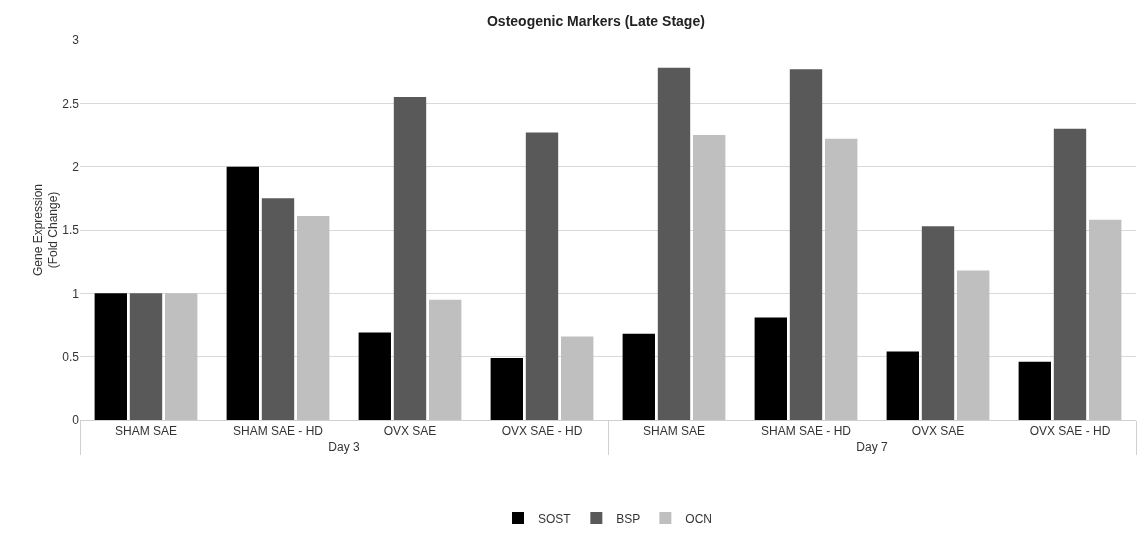 This screenshot has height=543, width=1146. I want to click on y-tick-label: 1.5, so click(71, 230).